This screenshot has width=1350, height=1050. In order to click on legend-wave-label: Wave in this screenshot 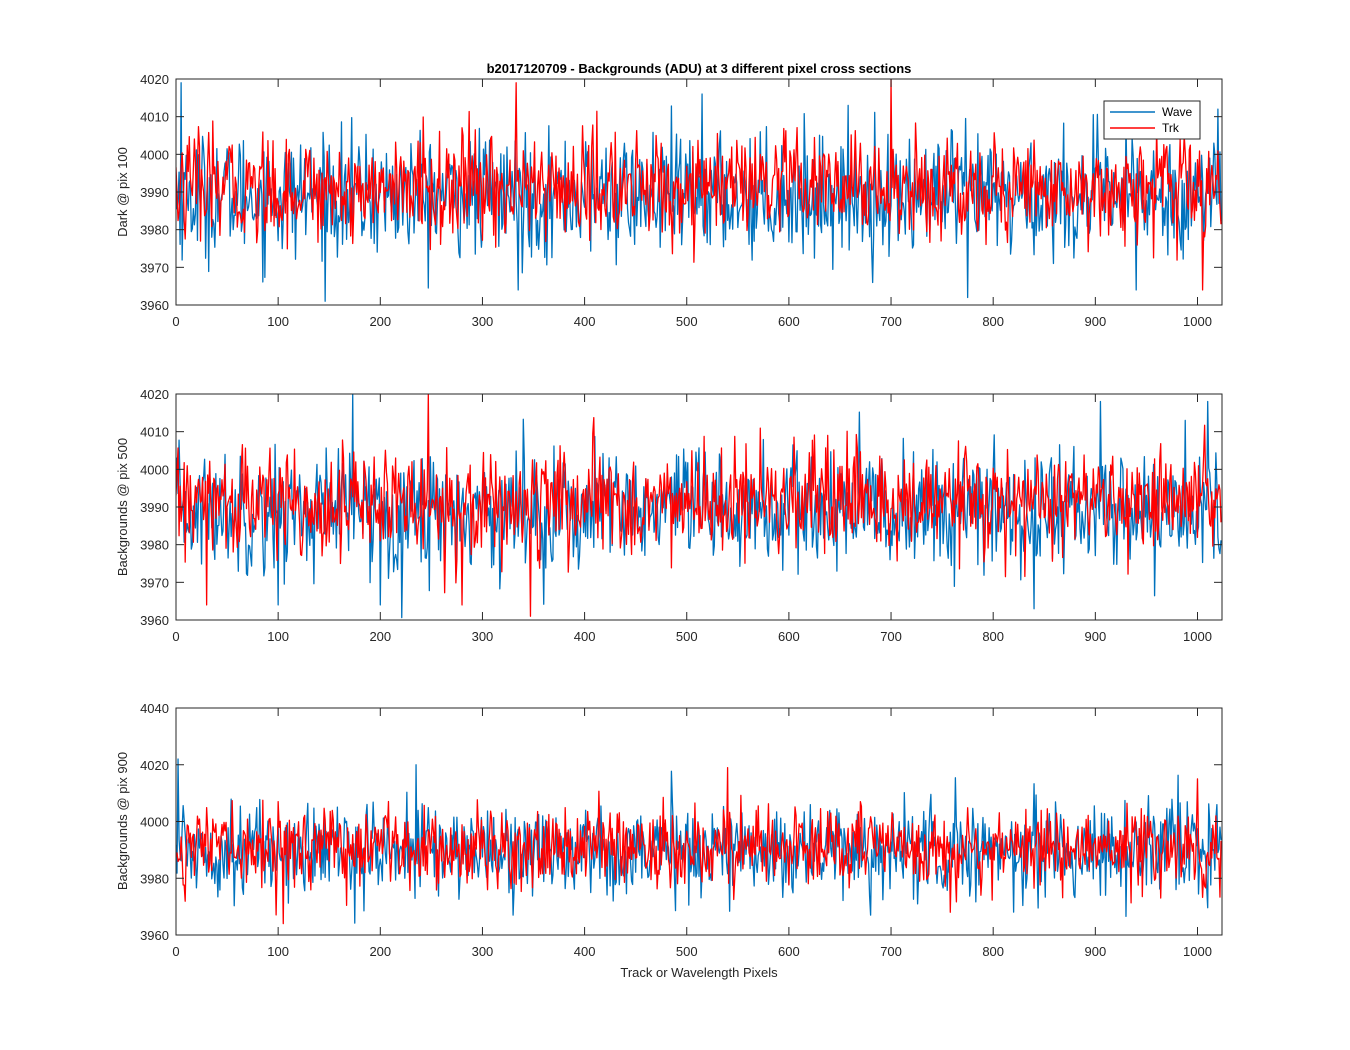, I will do `click(1177, 112)`.